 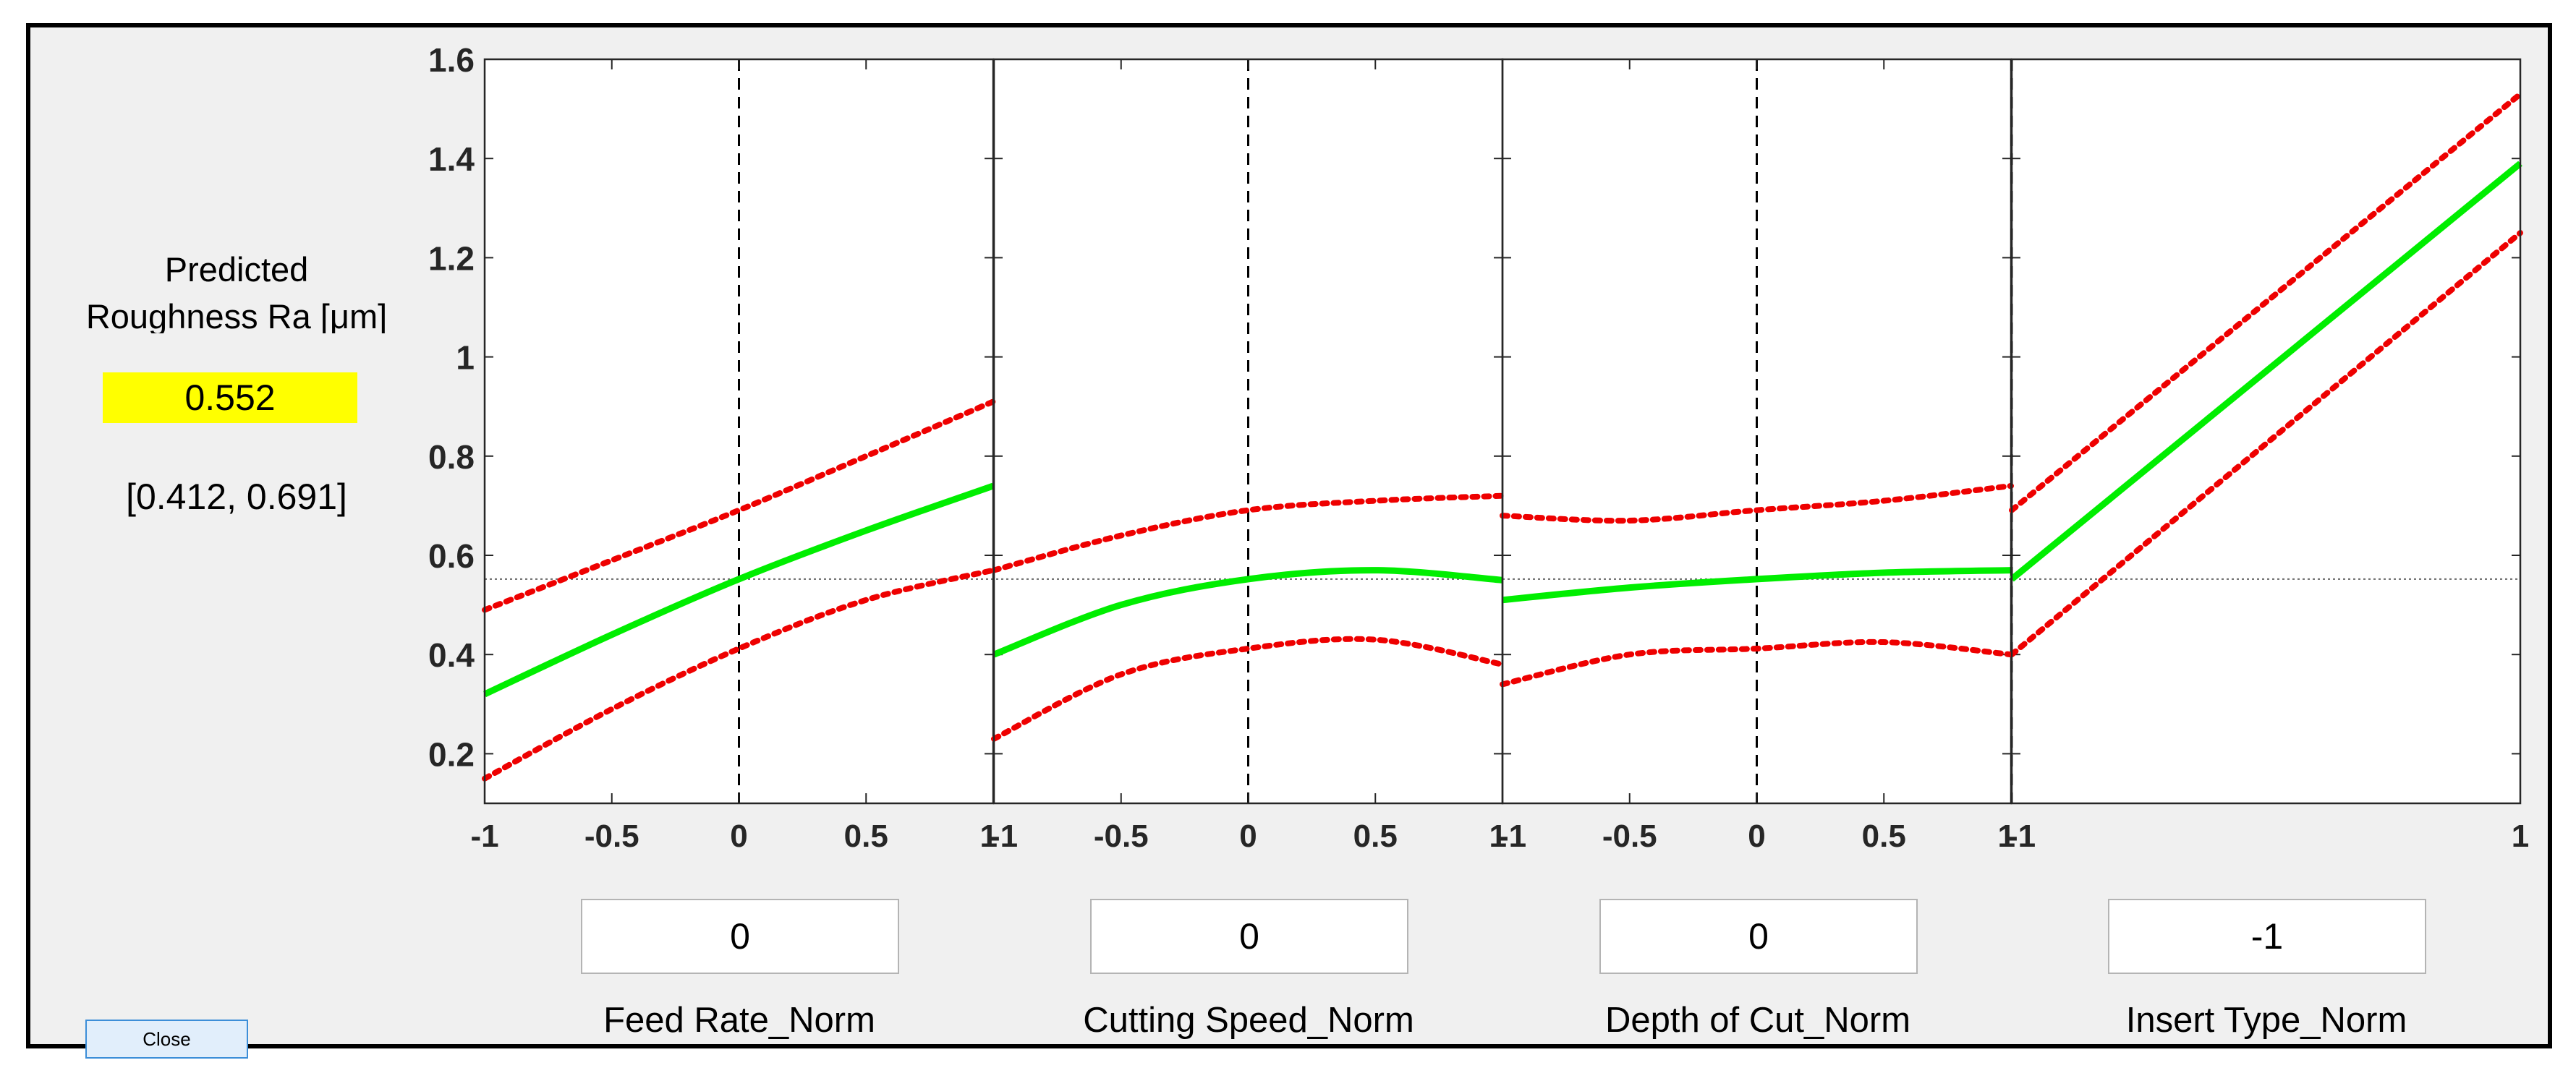 I want to click on xlabel-cutting-speed: Cutting Speed_Norm, so click(x=1248, y=1021).